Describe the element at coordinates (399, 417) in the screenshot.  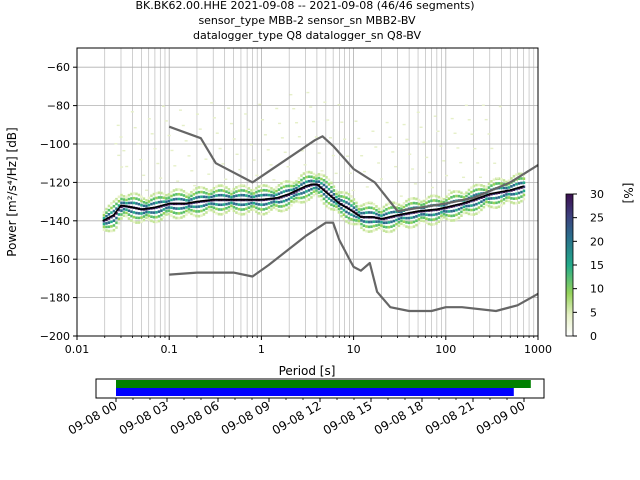
I see `timeline-tick-label: 09-08 18` at that location.